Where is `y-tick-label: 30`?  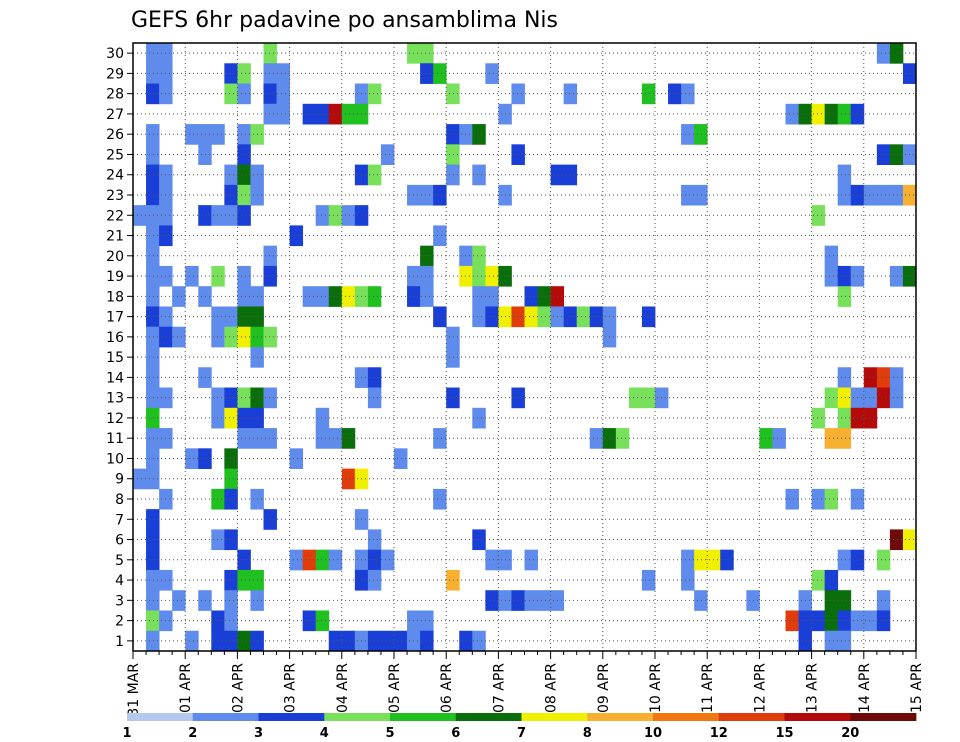
y-tick-label: 30 is located at coordinates (115, 54).